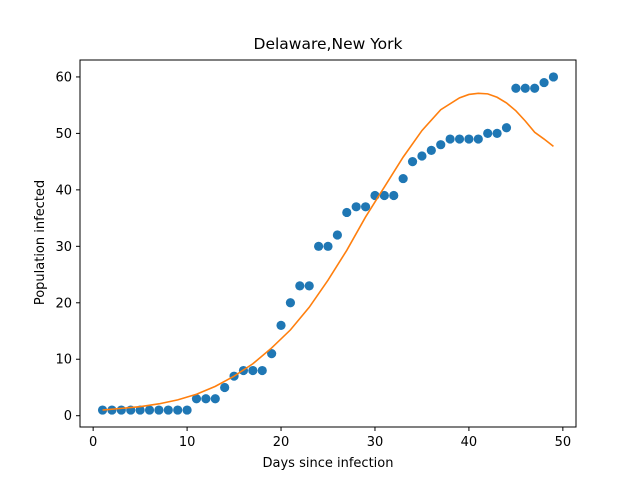 Image resolution: width=640 pixels, height=480 pixels. Describe the element at coordinates (63, 134) in the screenshot. I see `y-tick-label: 50` at that location.